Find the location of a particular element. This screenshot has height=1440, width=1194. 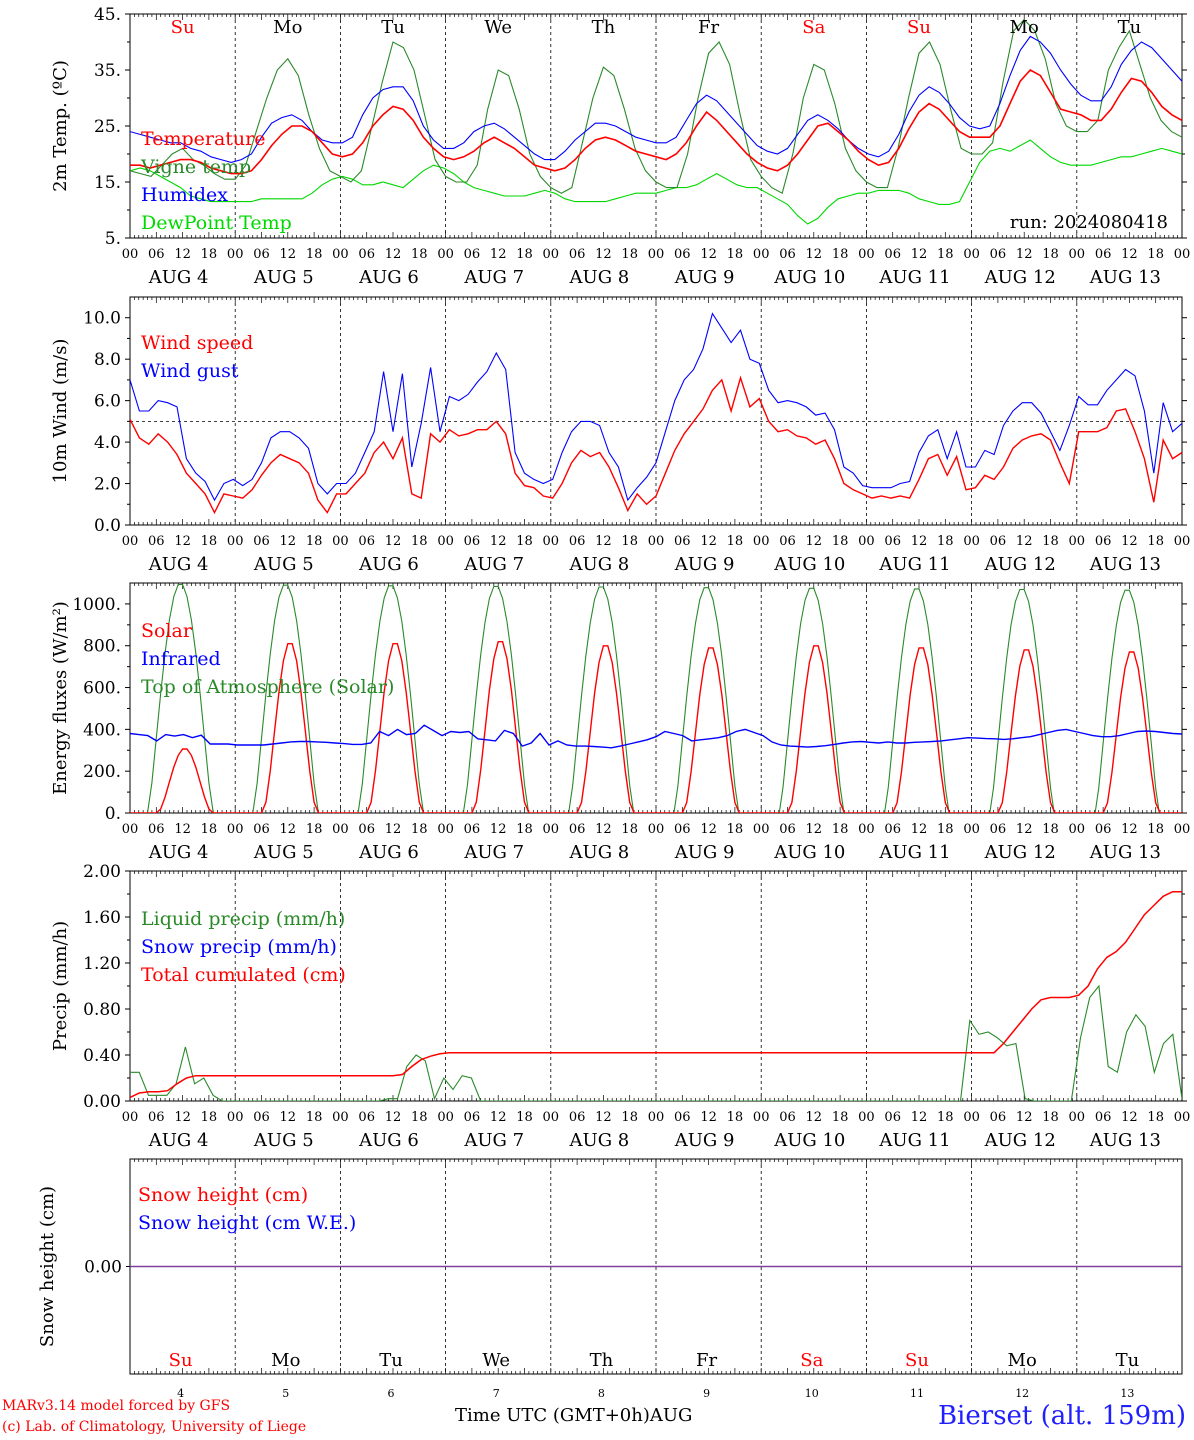

day-name: Su is located at coordinates (919, 27).